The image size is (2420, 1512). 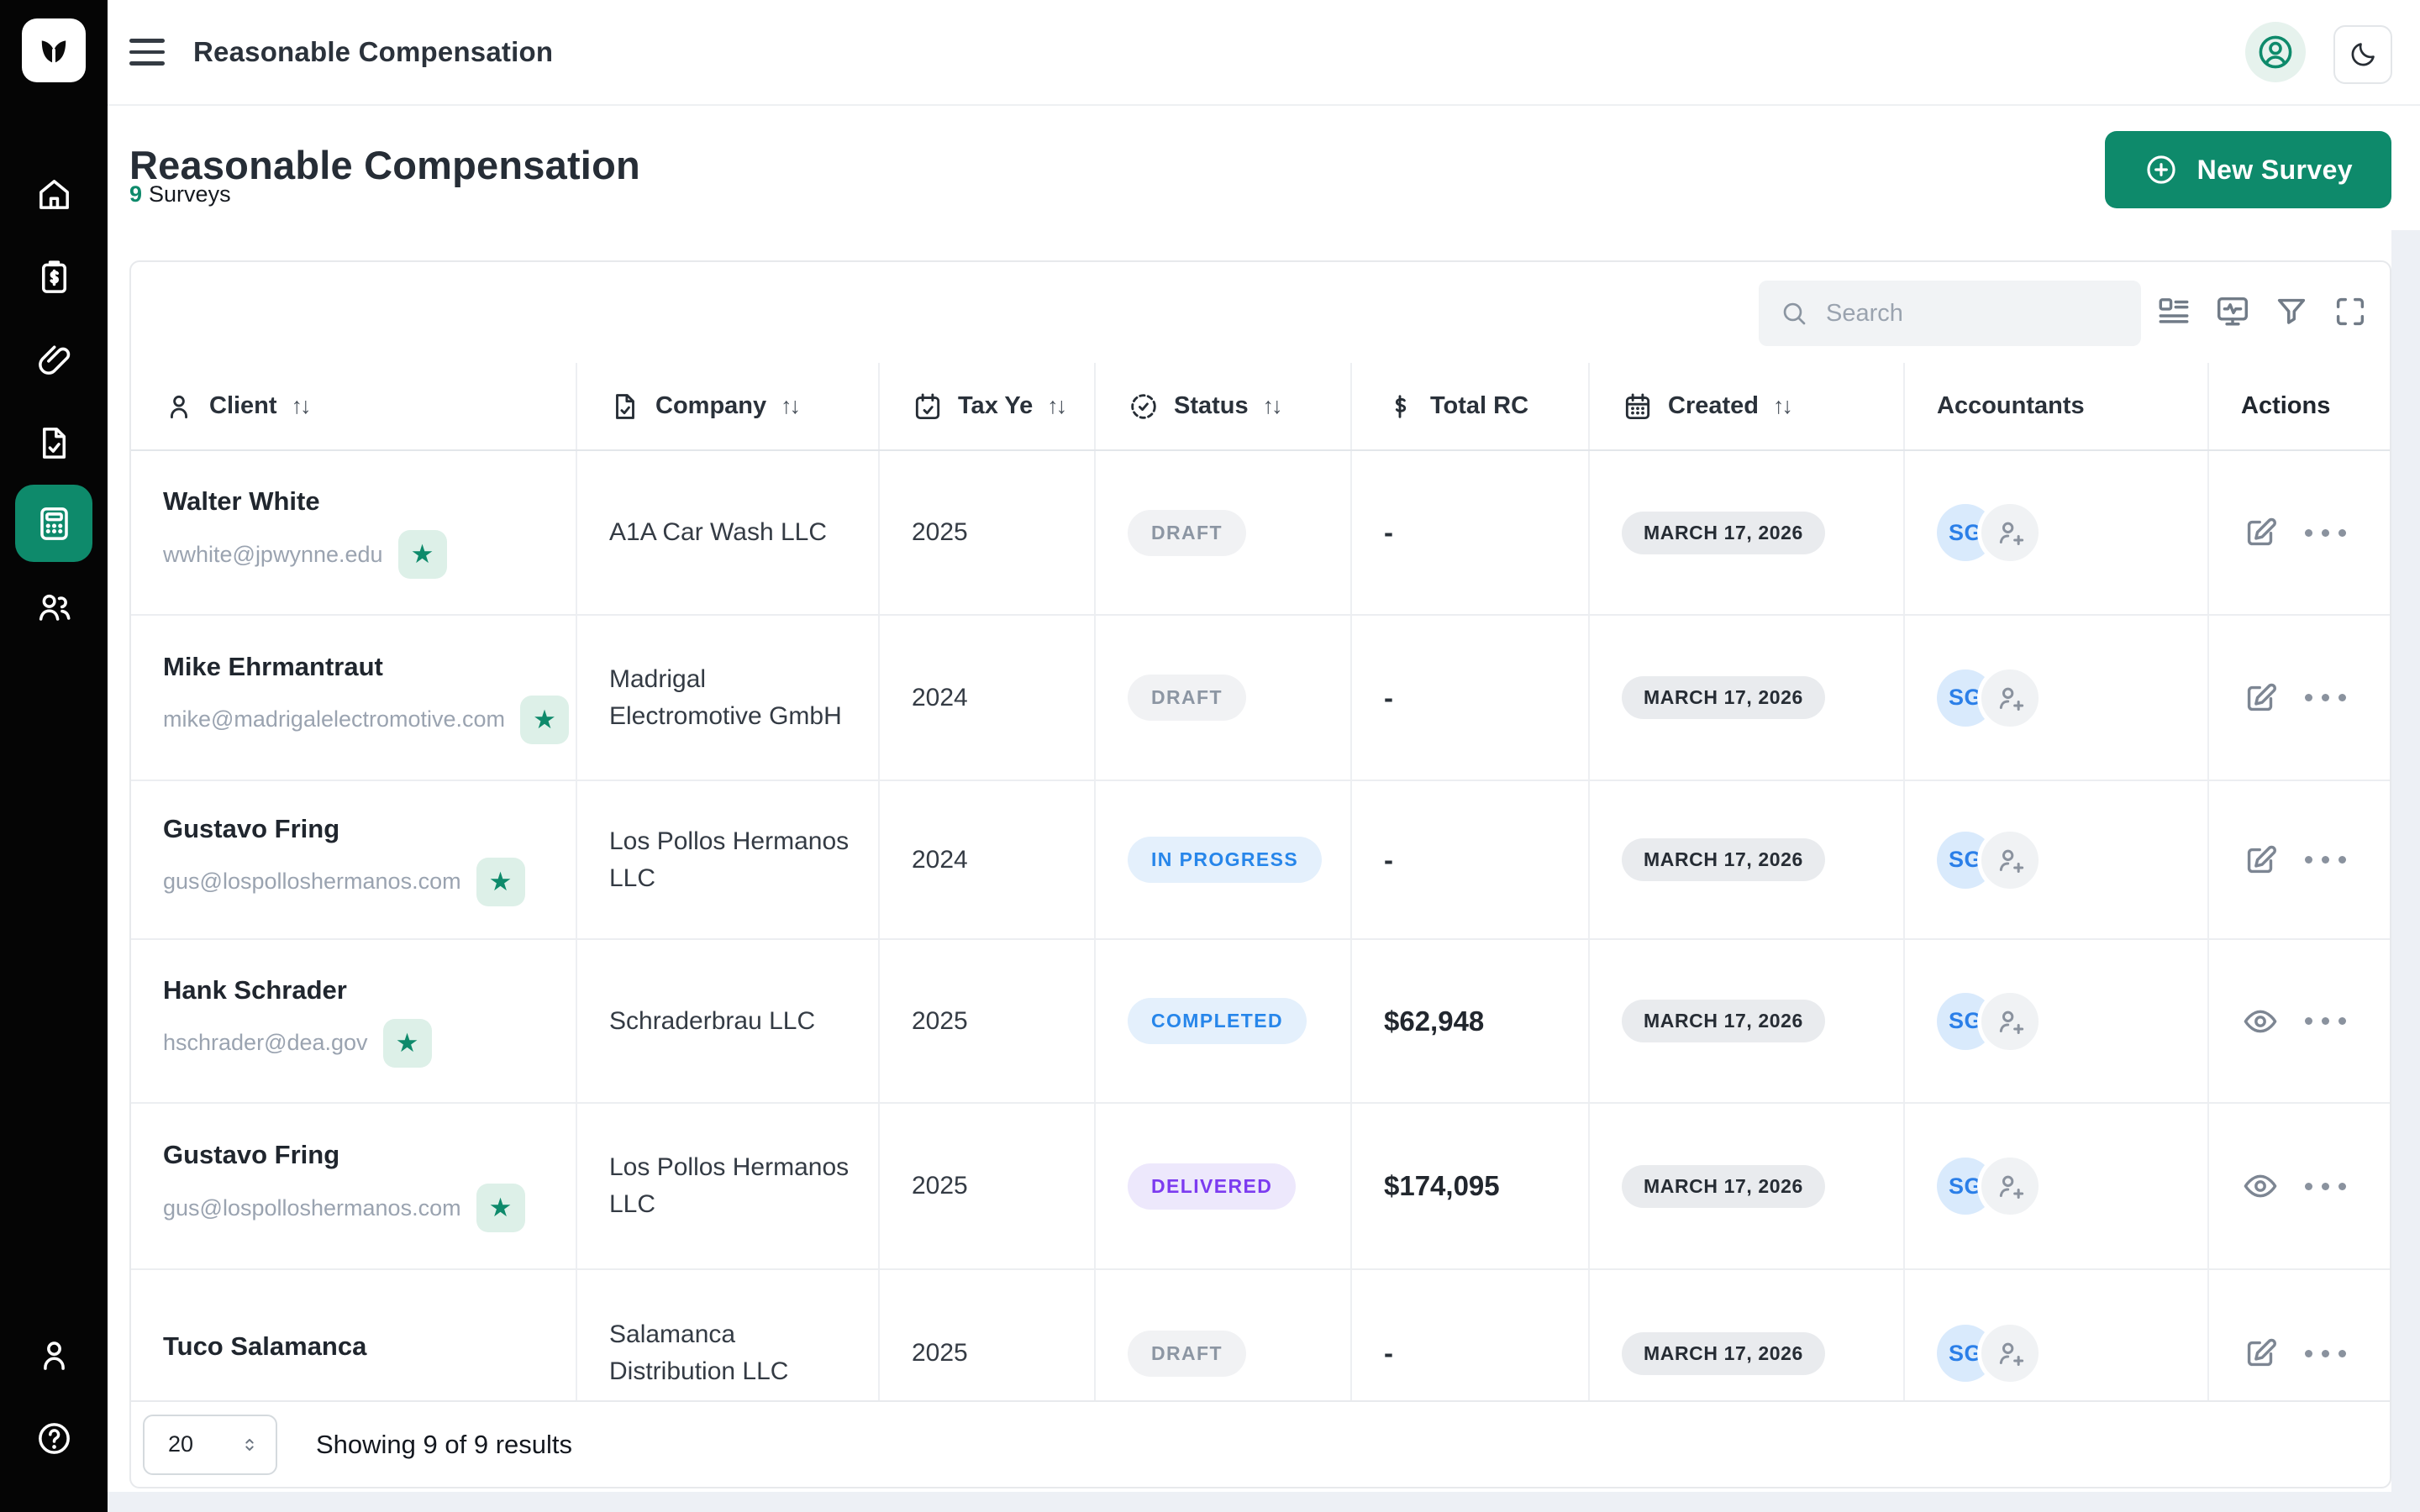 What do you see at coordinates (699, 1352) in the screenshot?
I see `company-name: Salamanca Distribution LLC` at bounding box center [699, 1352].